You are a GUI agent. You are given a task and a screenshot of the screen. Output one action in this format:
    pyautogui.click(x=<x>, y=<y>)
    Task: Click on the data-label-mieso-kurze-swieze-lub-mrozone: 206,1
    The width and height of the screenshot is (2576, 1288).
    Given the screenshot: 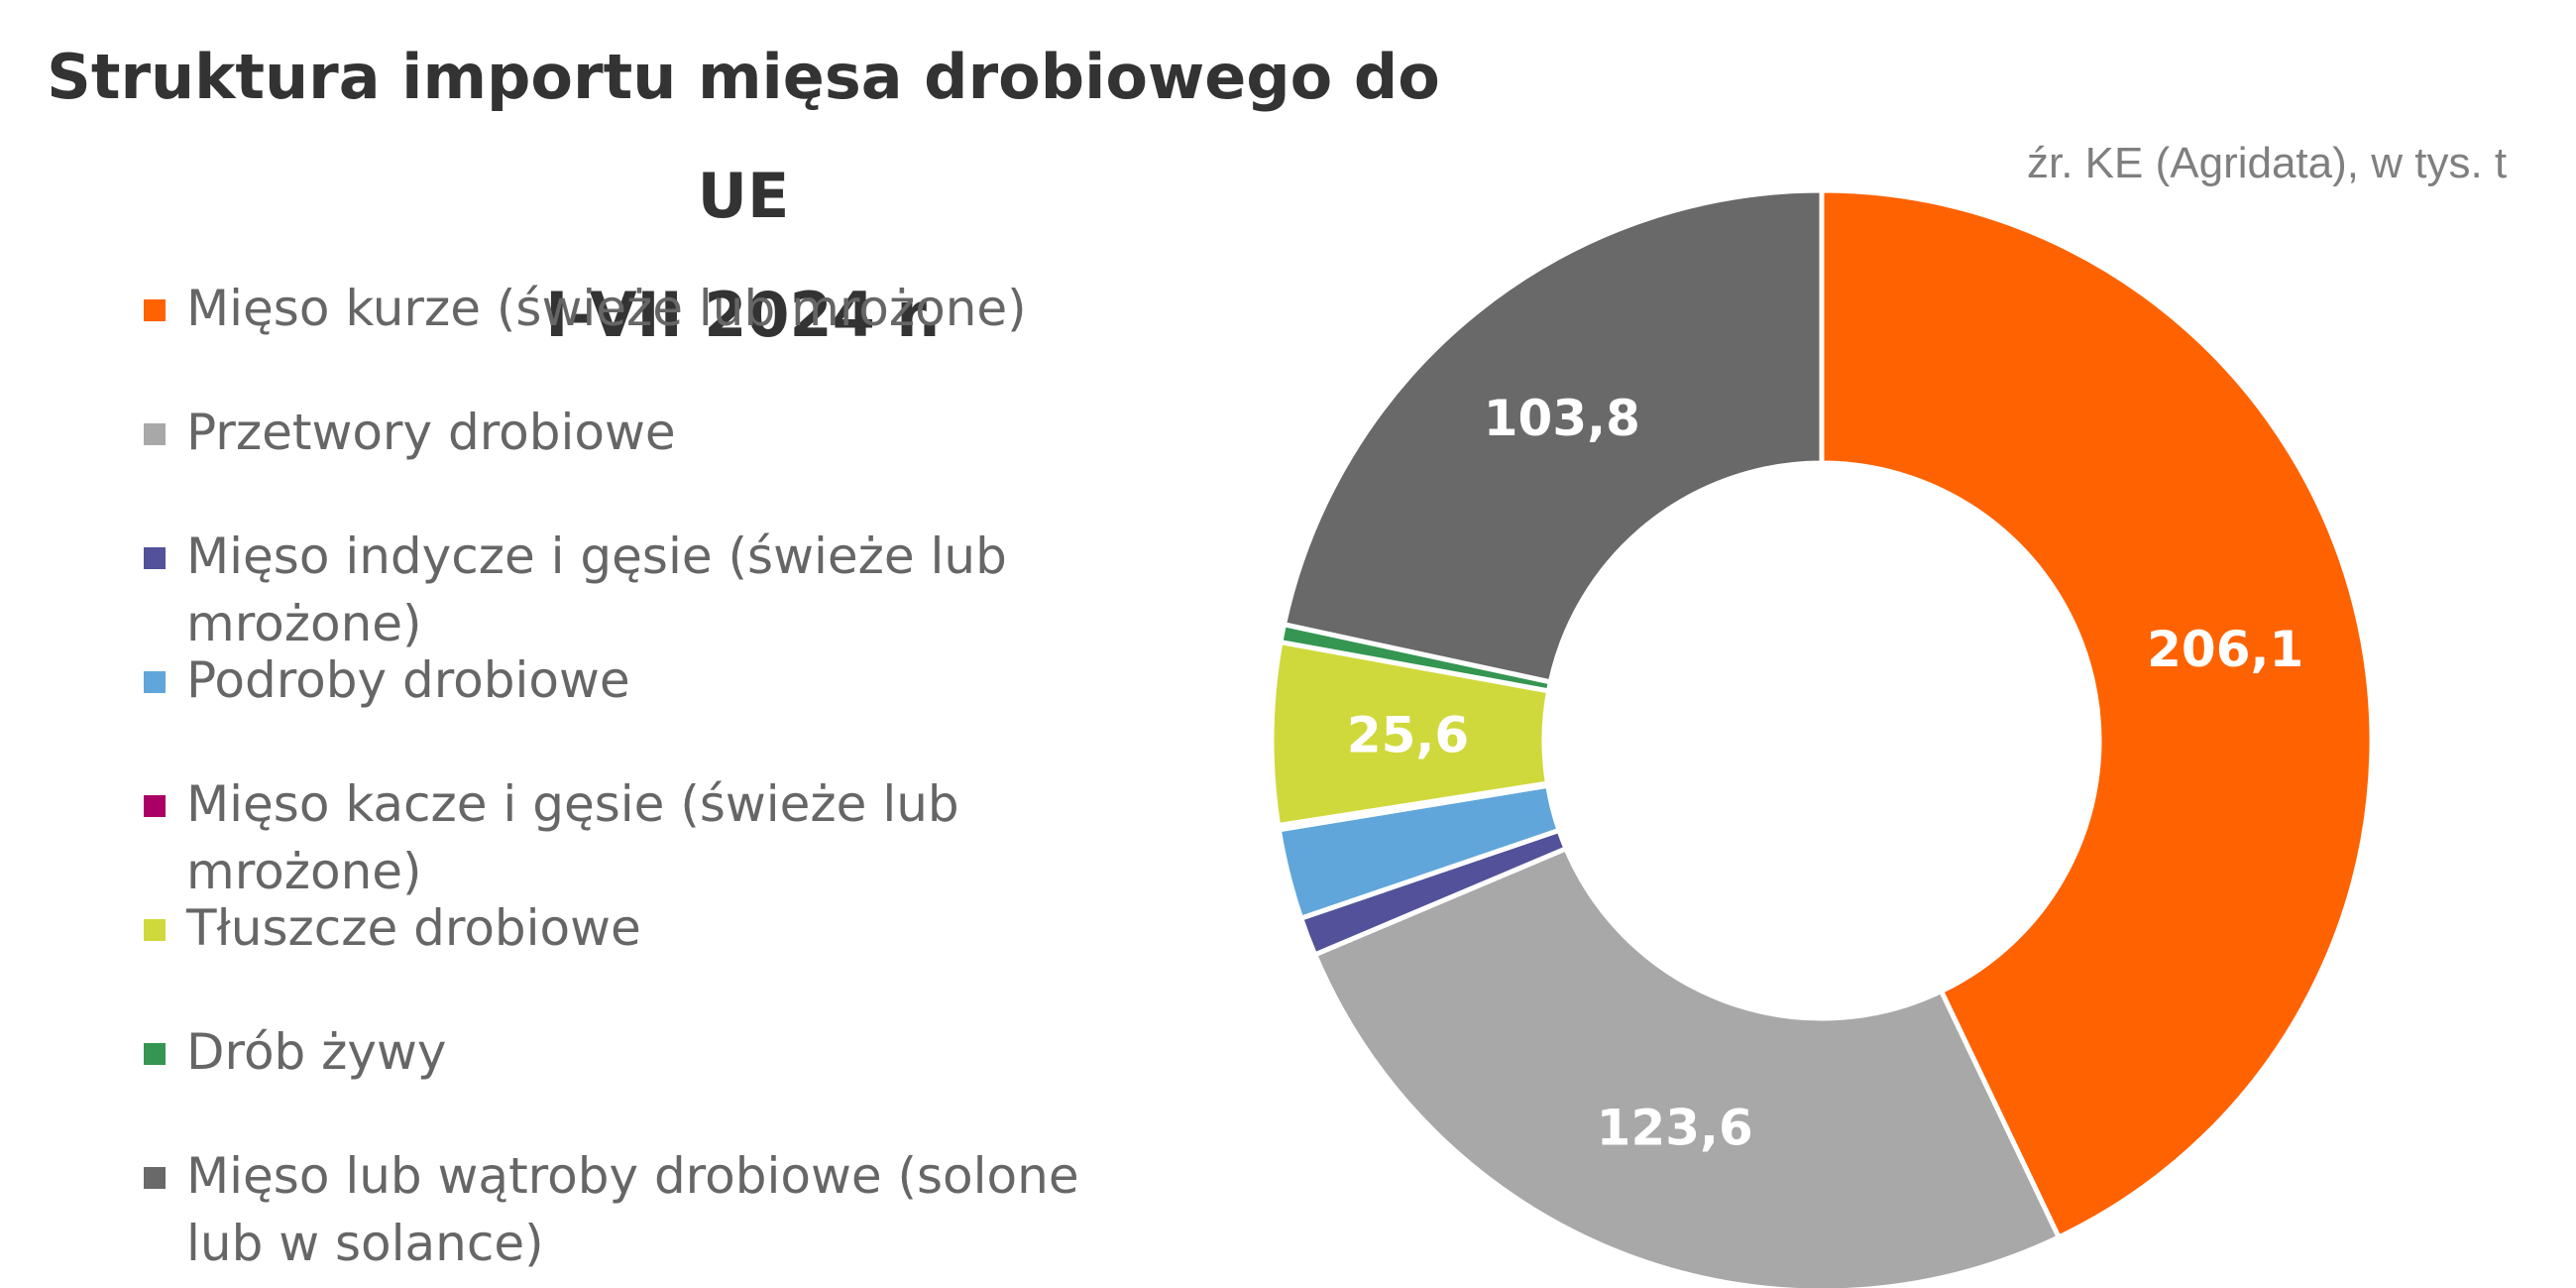 What is the action you would take?
    pyautogui.click(x=2225, y=650)
    